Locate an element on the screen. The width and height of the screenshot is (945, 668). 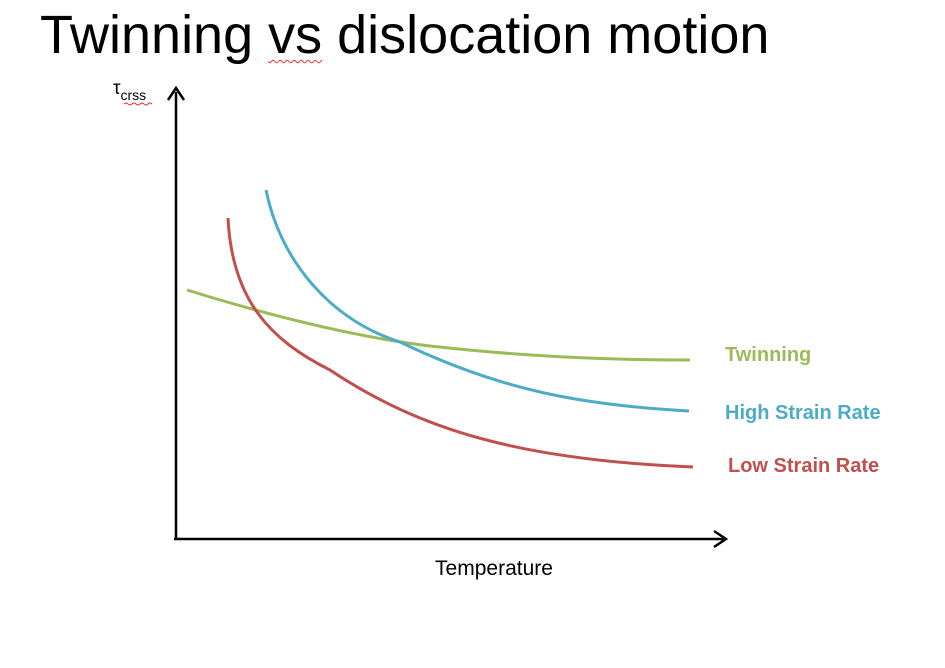
series-label-low-strain-rate: Low Strain Rate is located at coordinates (803, 466).